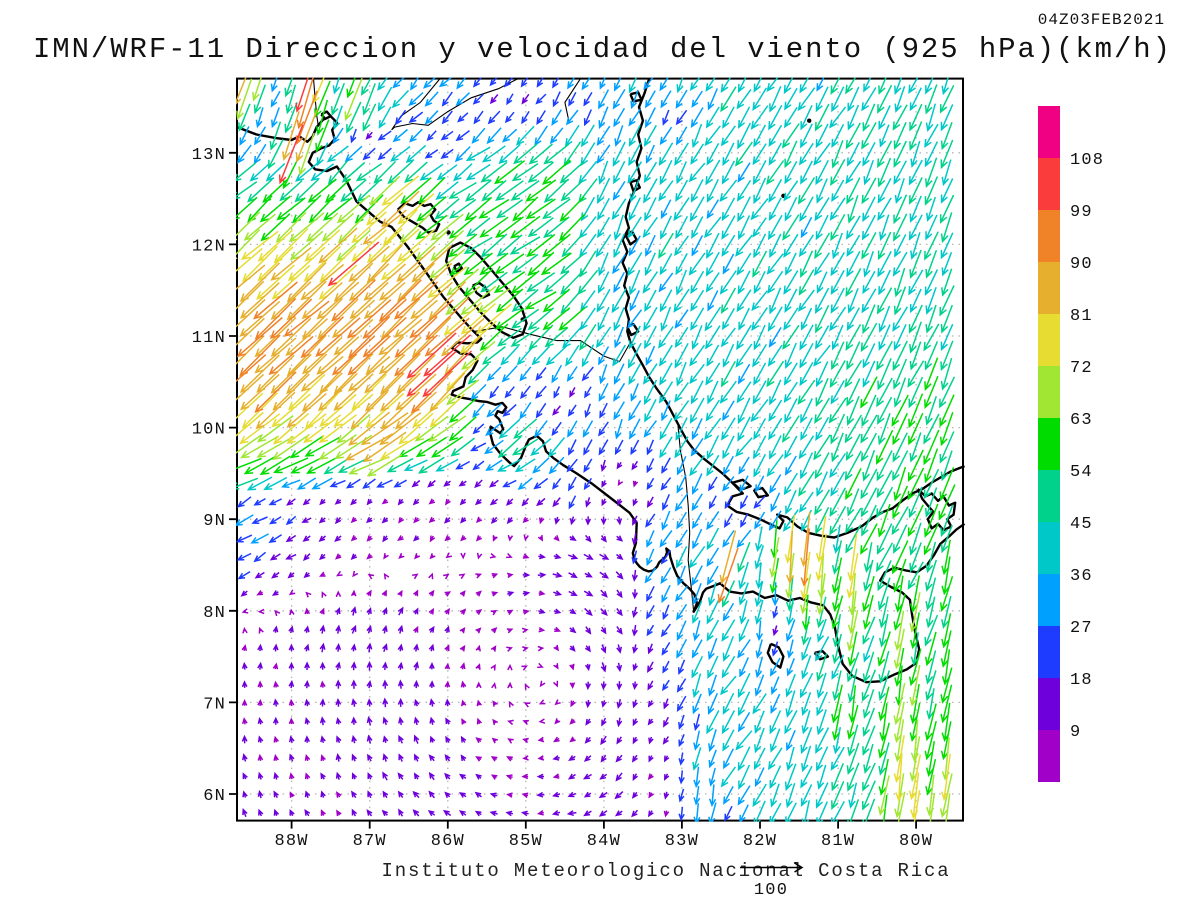 The width and height of the screenshot is (1200, 900). What do you see at coordinates (1081, 316) in the screenshot?
I see `svg-text: 81` at bounding box center [1081, 316].